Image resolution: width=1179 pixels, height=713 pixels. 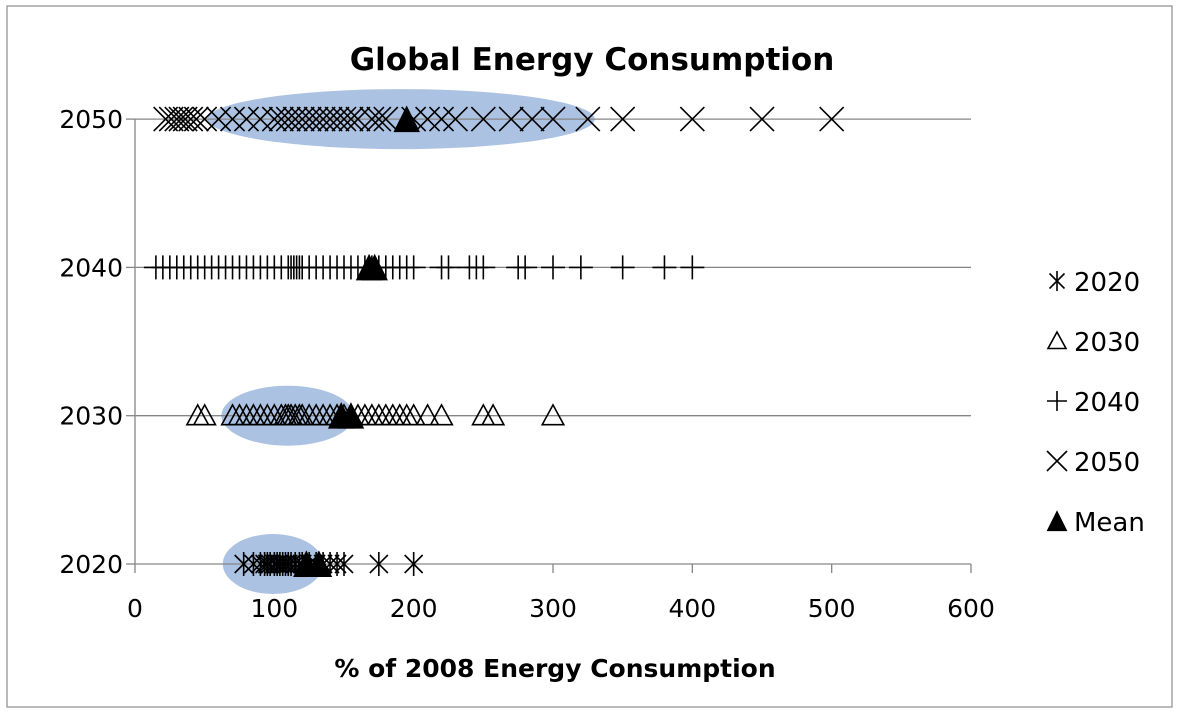 I want to click on point-2050-20-stroke, so click(x=330, y=119).